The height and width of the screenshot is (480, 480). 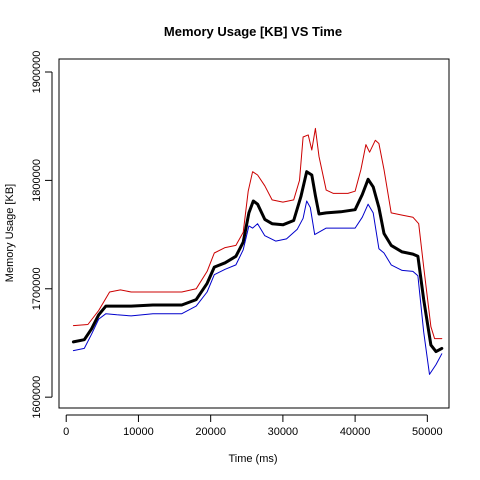 What do you see at coordinates (10, 233) in the screenshot?
I see `y-axis-label: Memory Usage [KB]` at bounding box center [10, 233].